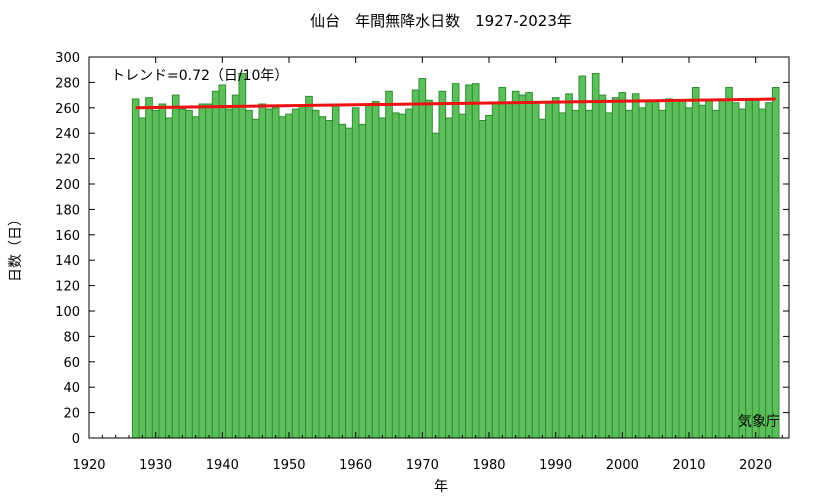  Describe the element at coordinates (235, 266) in the screenshot. I see `bar-1942` at that location.